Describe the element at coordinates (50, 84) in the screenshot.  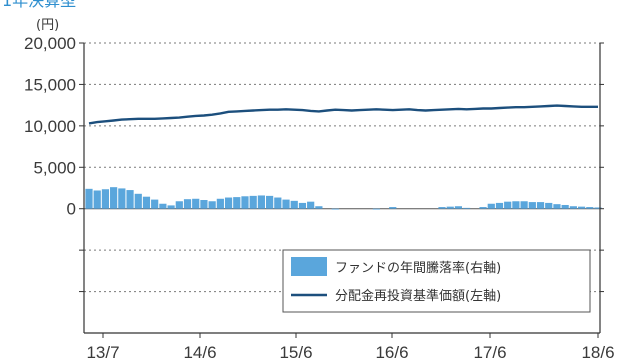
I see `y-tick-label: 15,000` at that location.